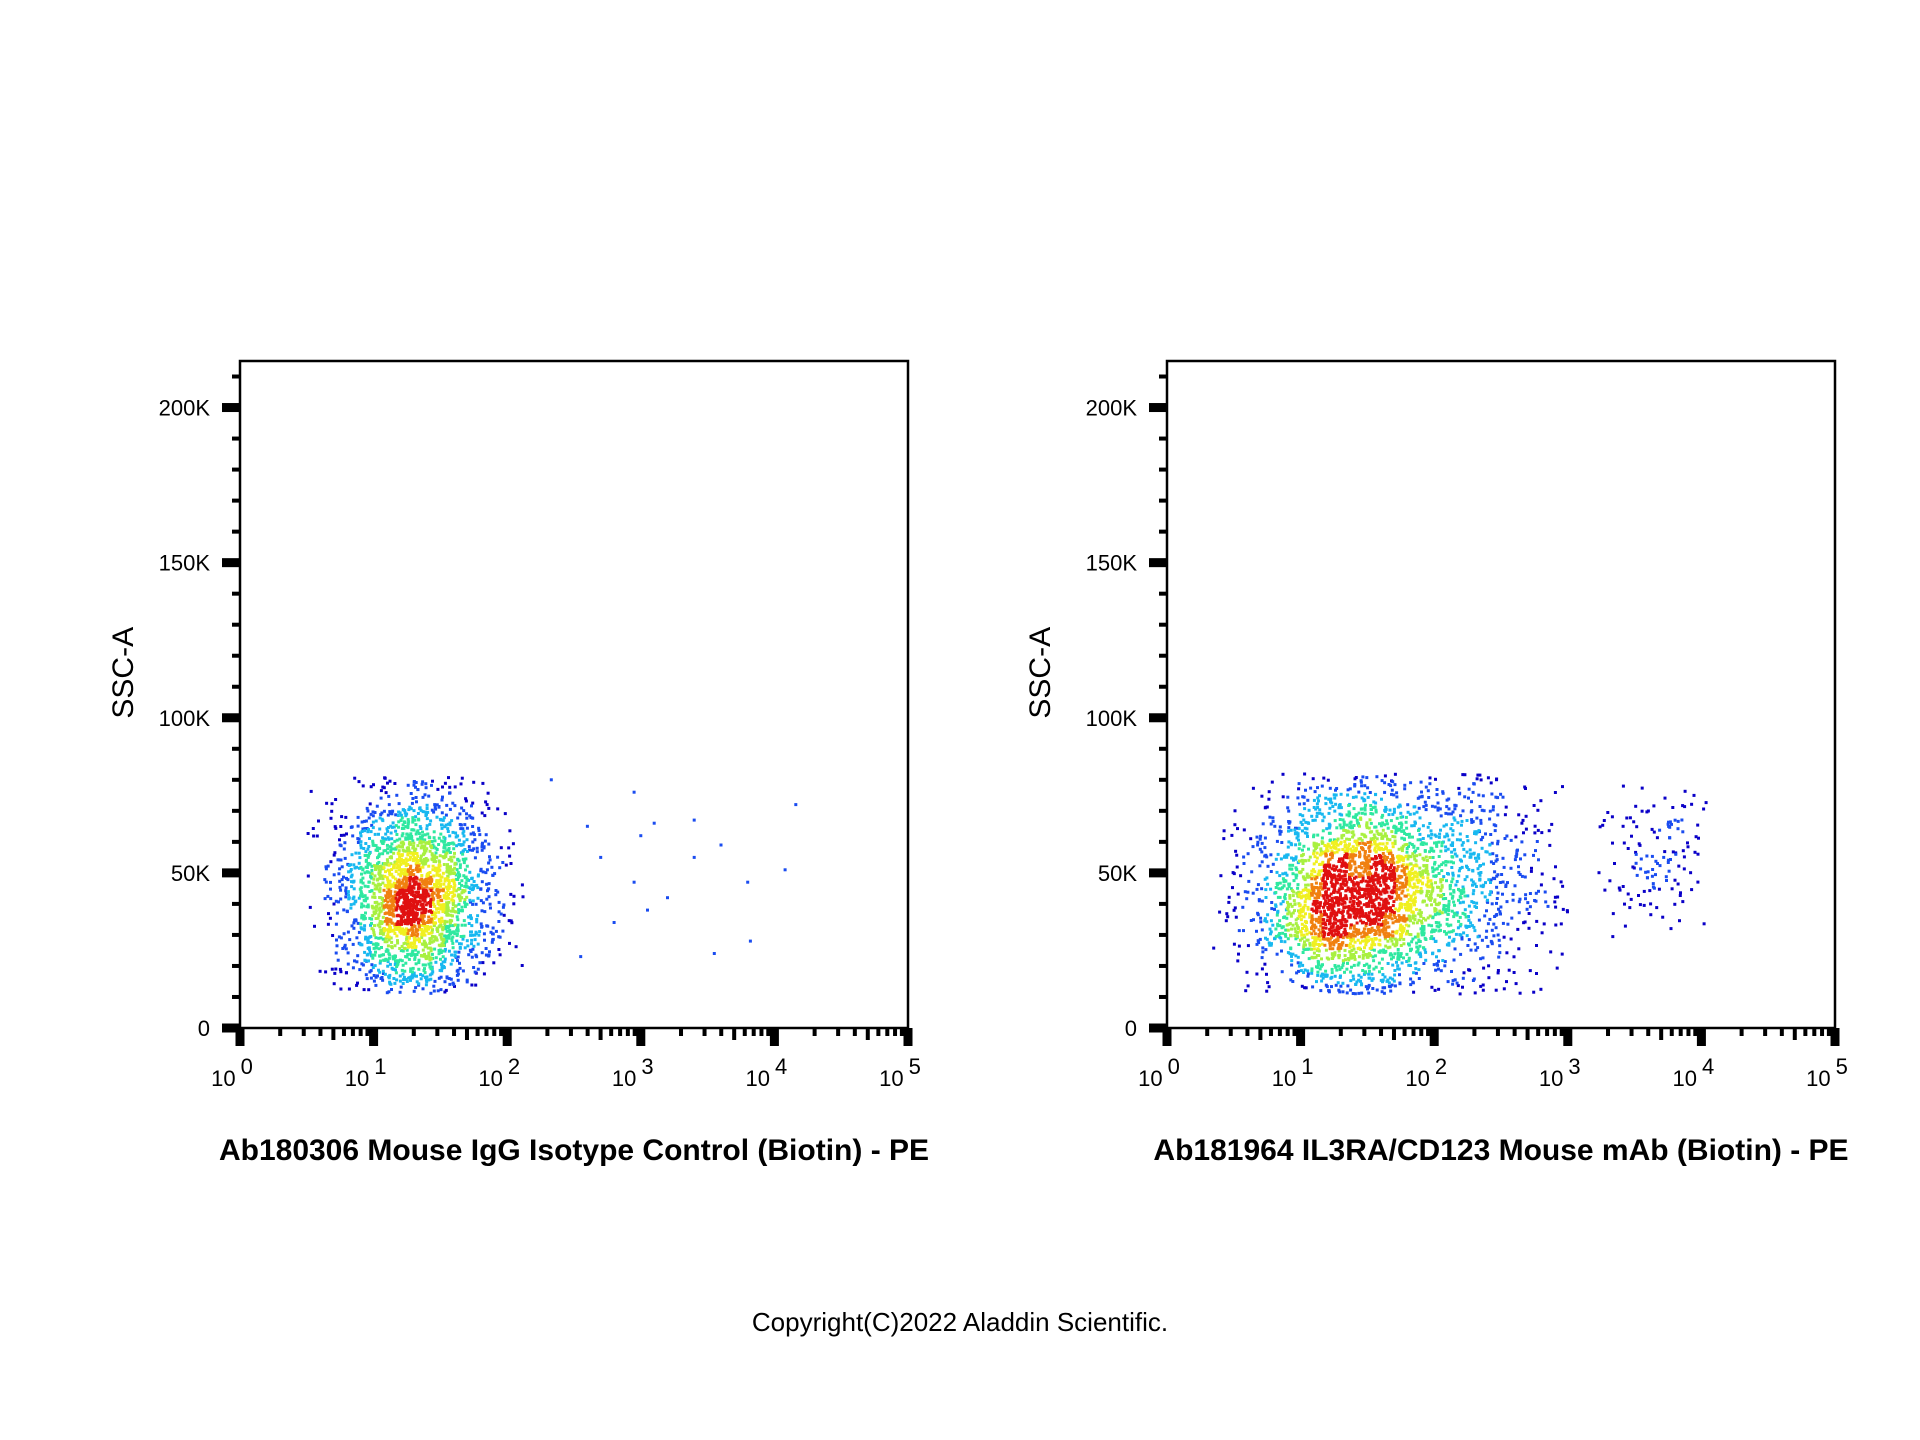 The image size is (1920, 1440). What do you see at coordinates (774, 1037) in the screenshot?
I see `x-major-tick` at bounding box center [774, 1037].